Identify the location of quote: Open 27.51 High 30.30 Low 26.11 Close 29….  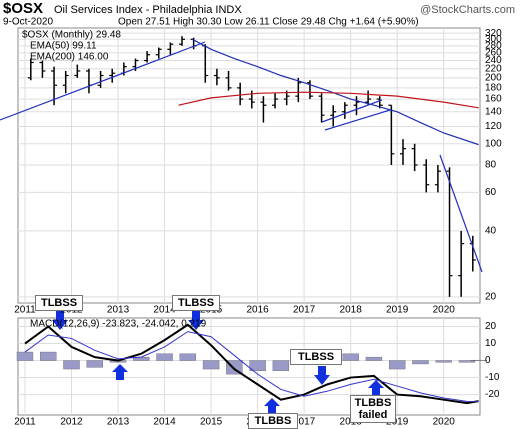
(268, 22).